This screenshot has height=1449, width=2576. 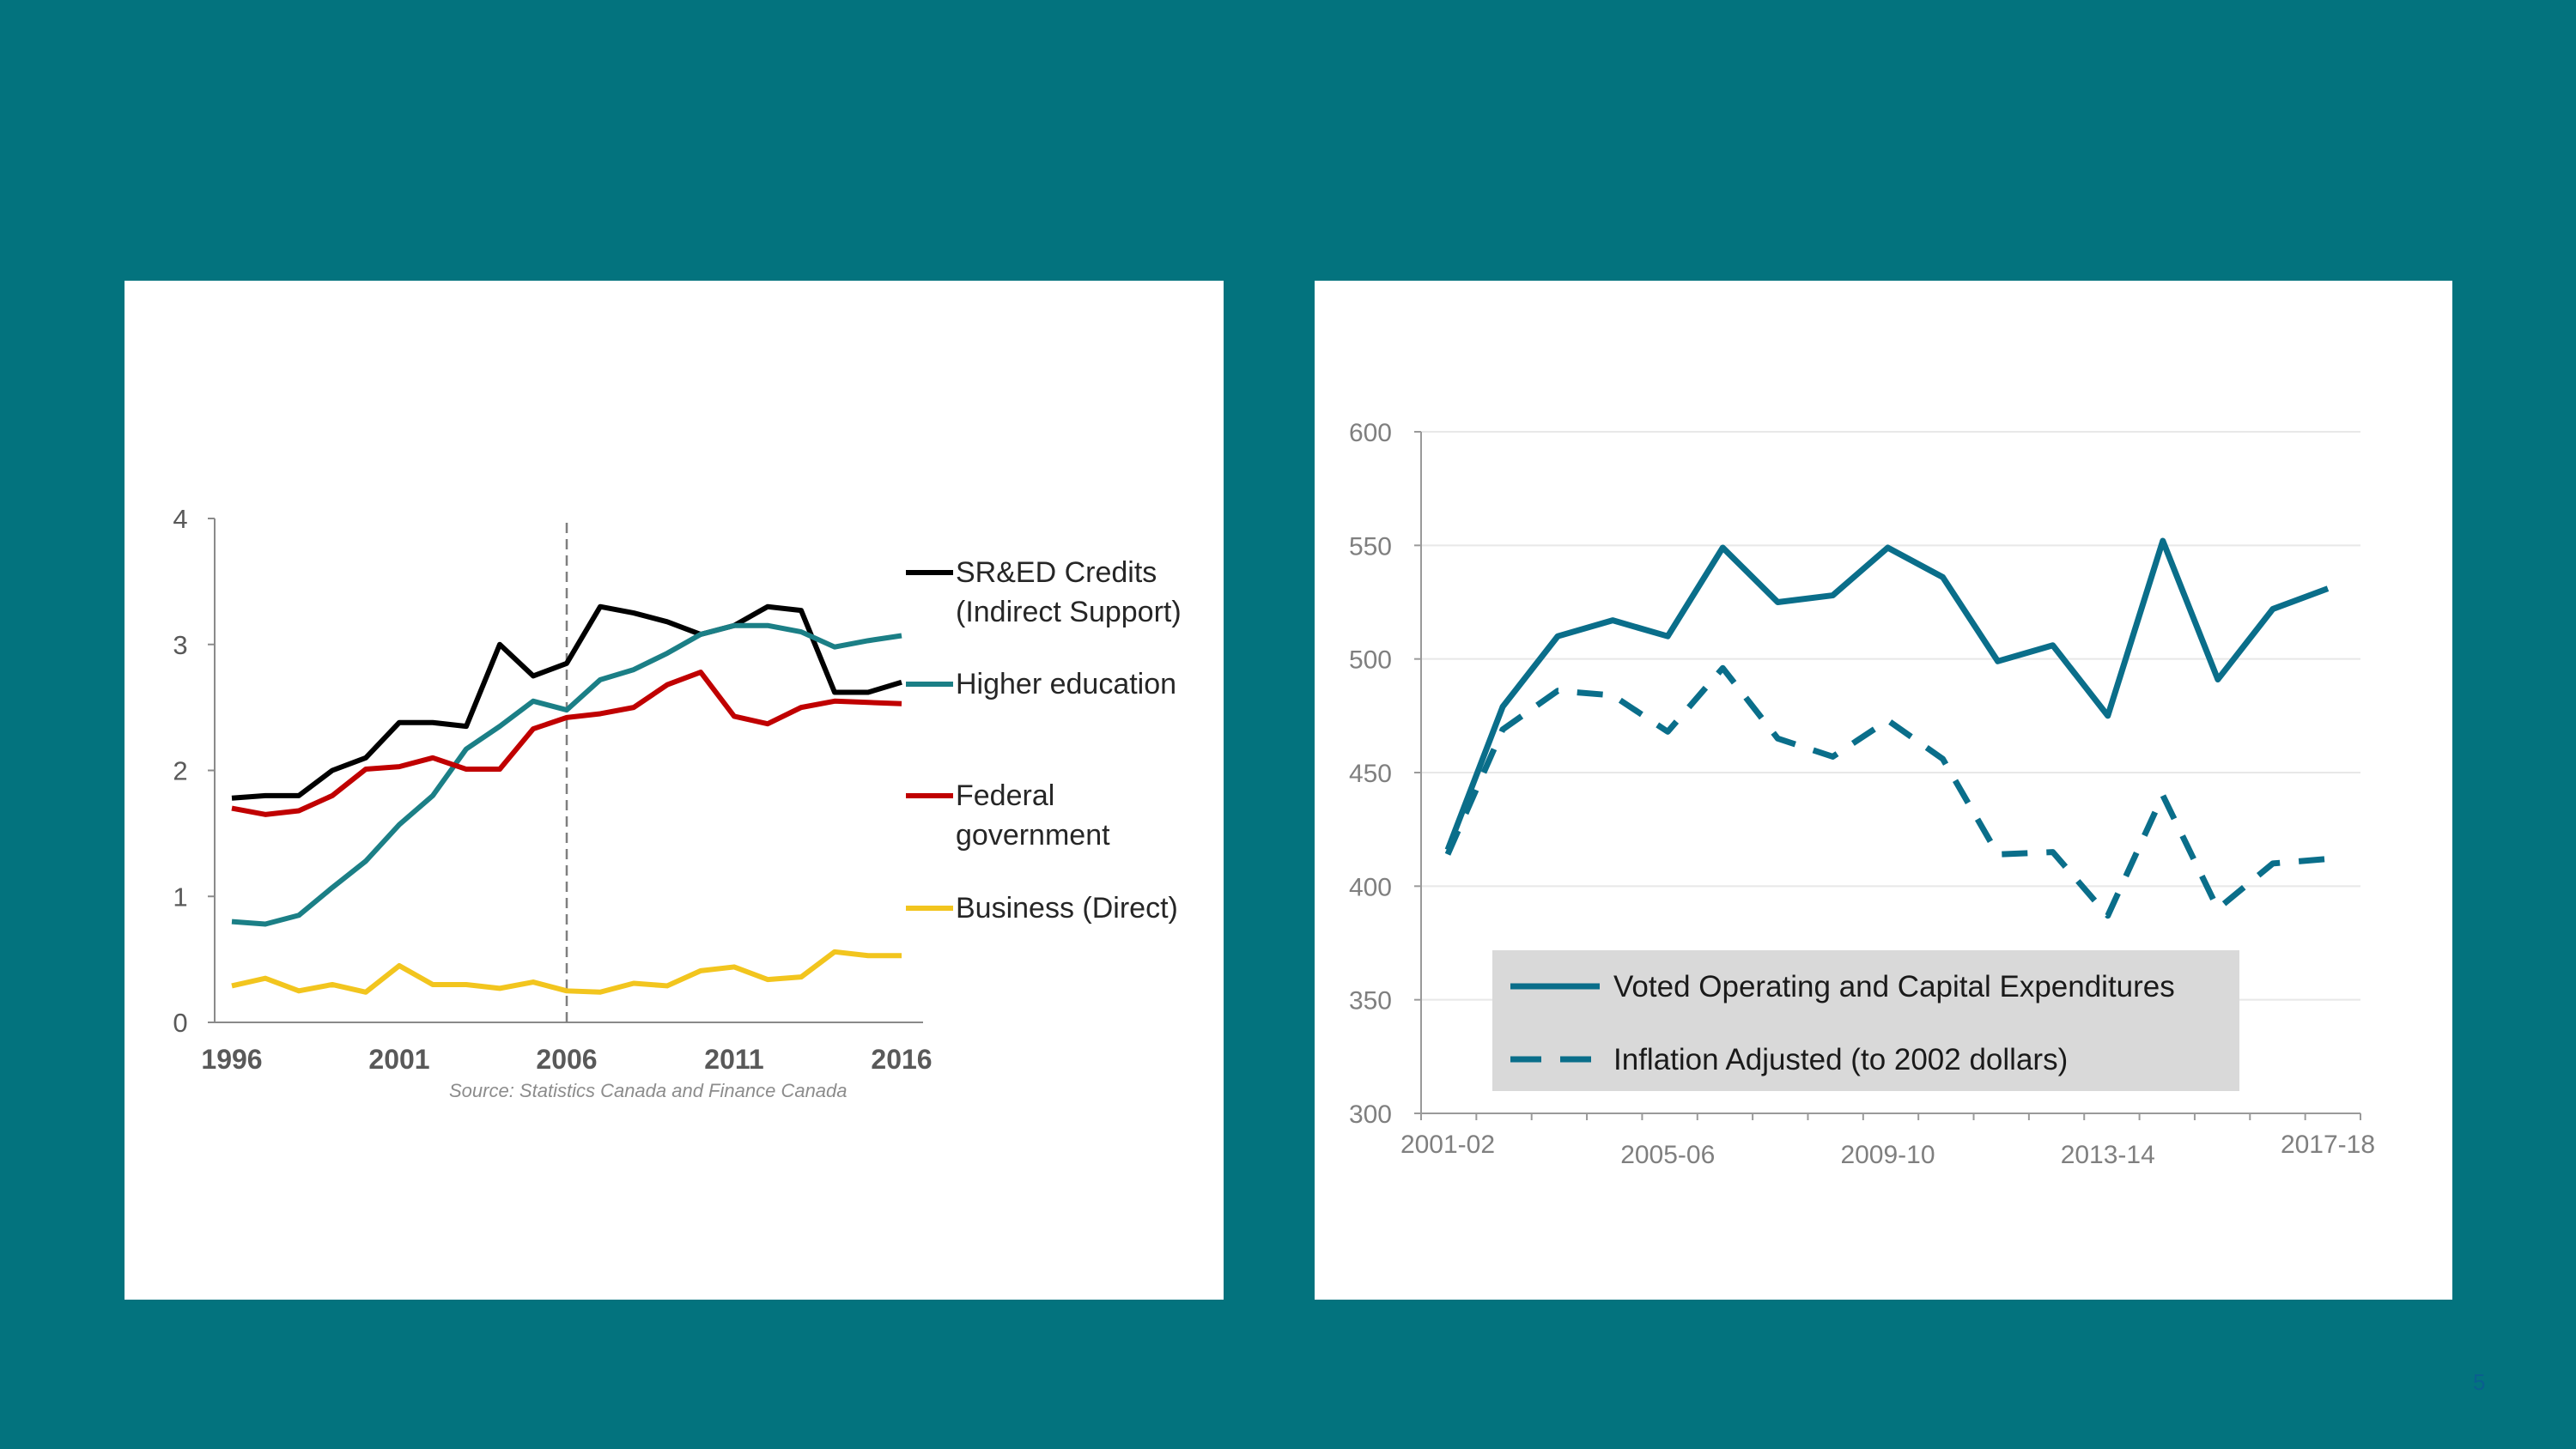 I want to click on x-tick-label: 2009-10, so click(x=1887, y=1155).